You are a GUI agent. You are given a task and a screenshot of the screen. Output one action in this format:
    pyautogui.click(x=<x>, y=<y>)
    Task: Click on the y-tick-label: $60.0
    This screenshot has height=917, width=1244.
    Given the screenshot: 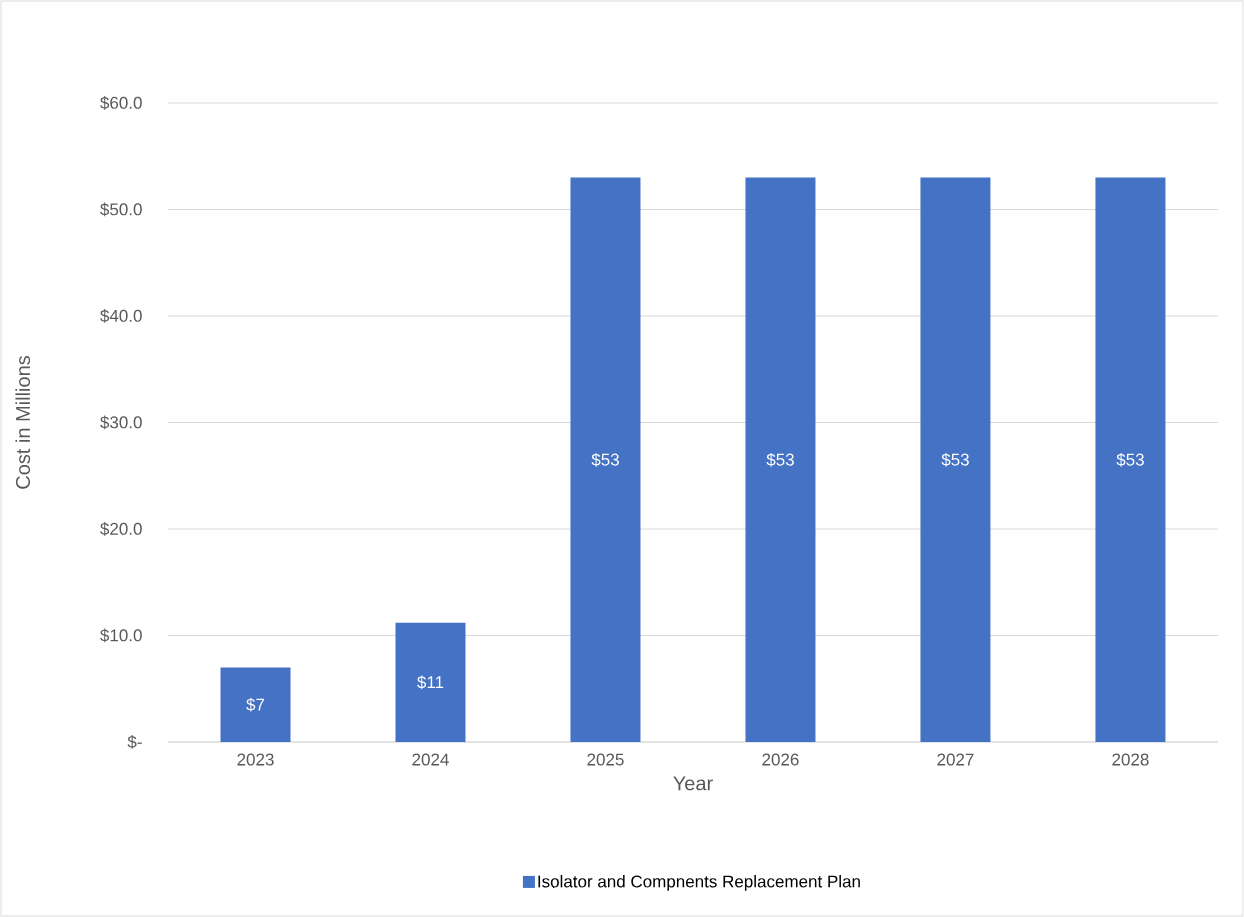 What is the action you would take?
    pyautogui.click(x=121, y=103)
    